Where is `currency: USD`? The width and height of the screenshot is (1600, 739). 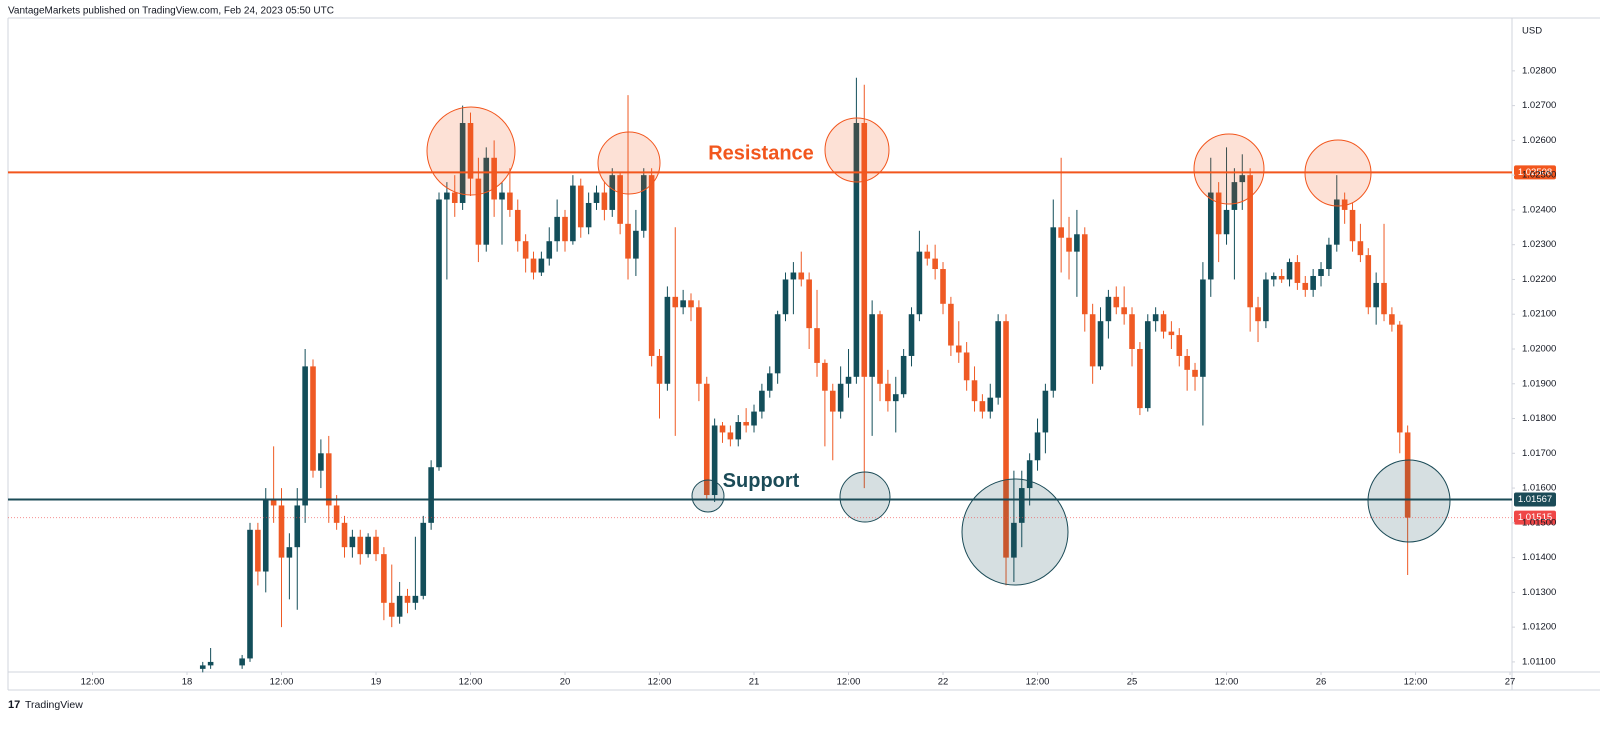
currency: USD is located at coordinates (1532, 31).